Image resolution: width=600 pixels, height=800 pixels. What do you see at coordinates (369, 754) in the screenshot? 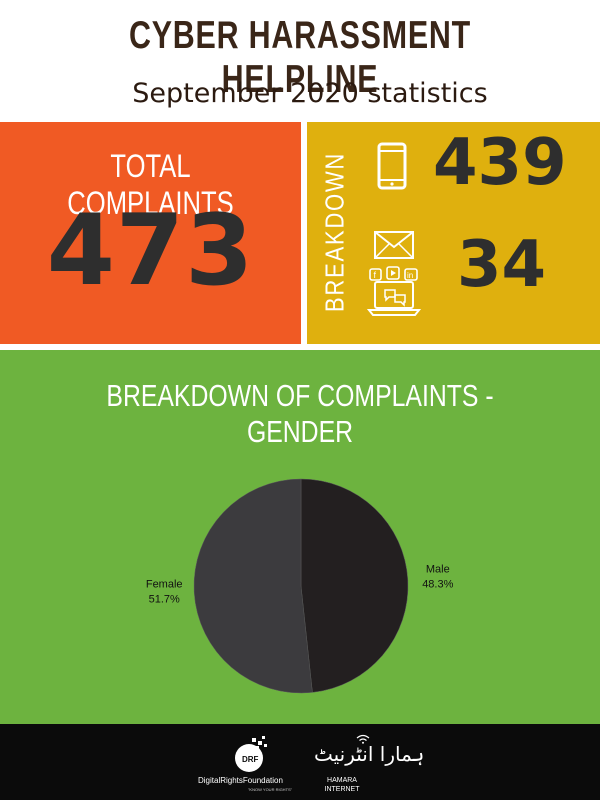
I see `hamara-internet-urdu-logo: ہمارا انٹرنیٹ` at bounding box center [369, 754].